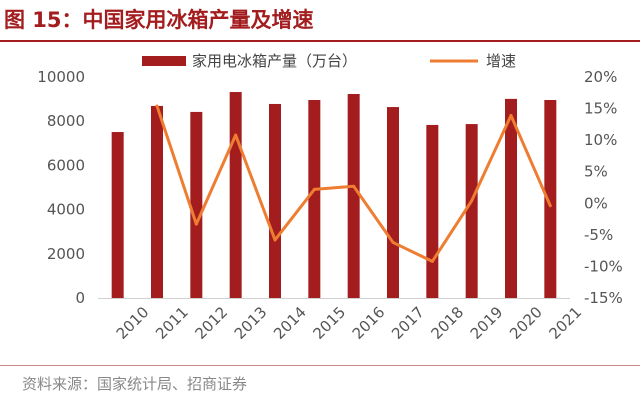 The image size is (640, 406). What do you see at coordinates (251, 323) in the screenshot?
I see `x-axis-tick-label: 2013` at bounding box center [251, 323].